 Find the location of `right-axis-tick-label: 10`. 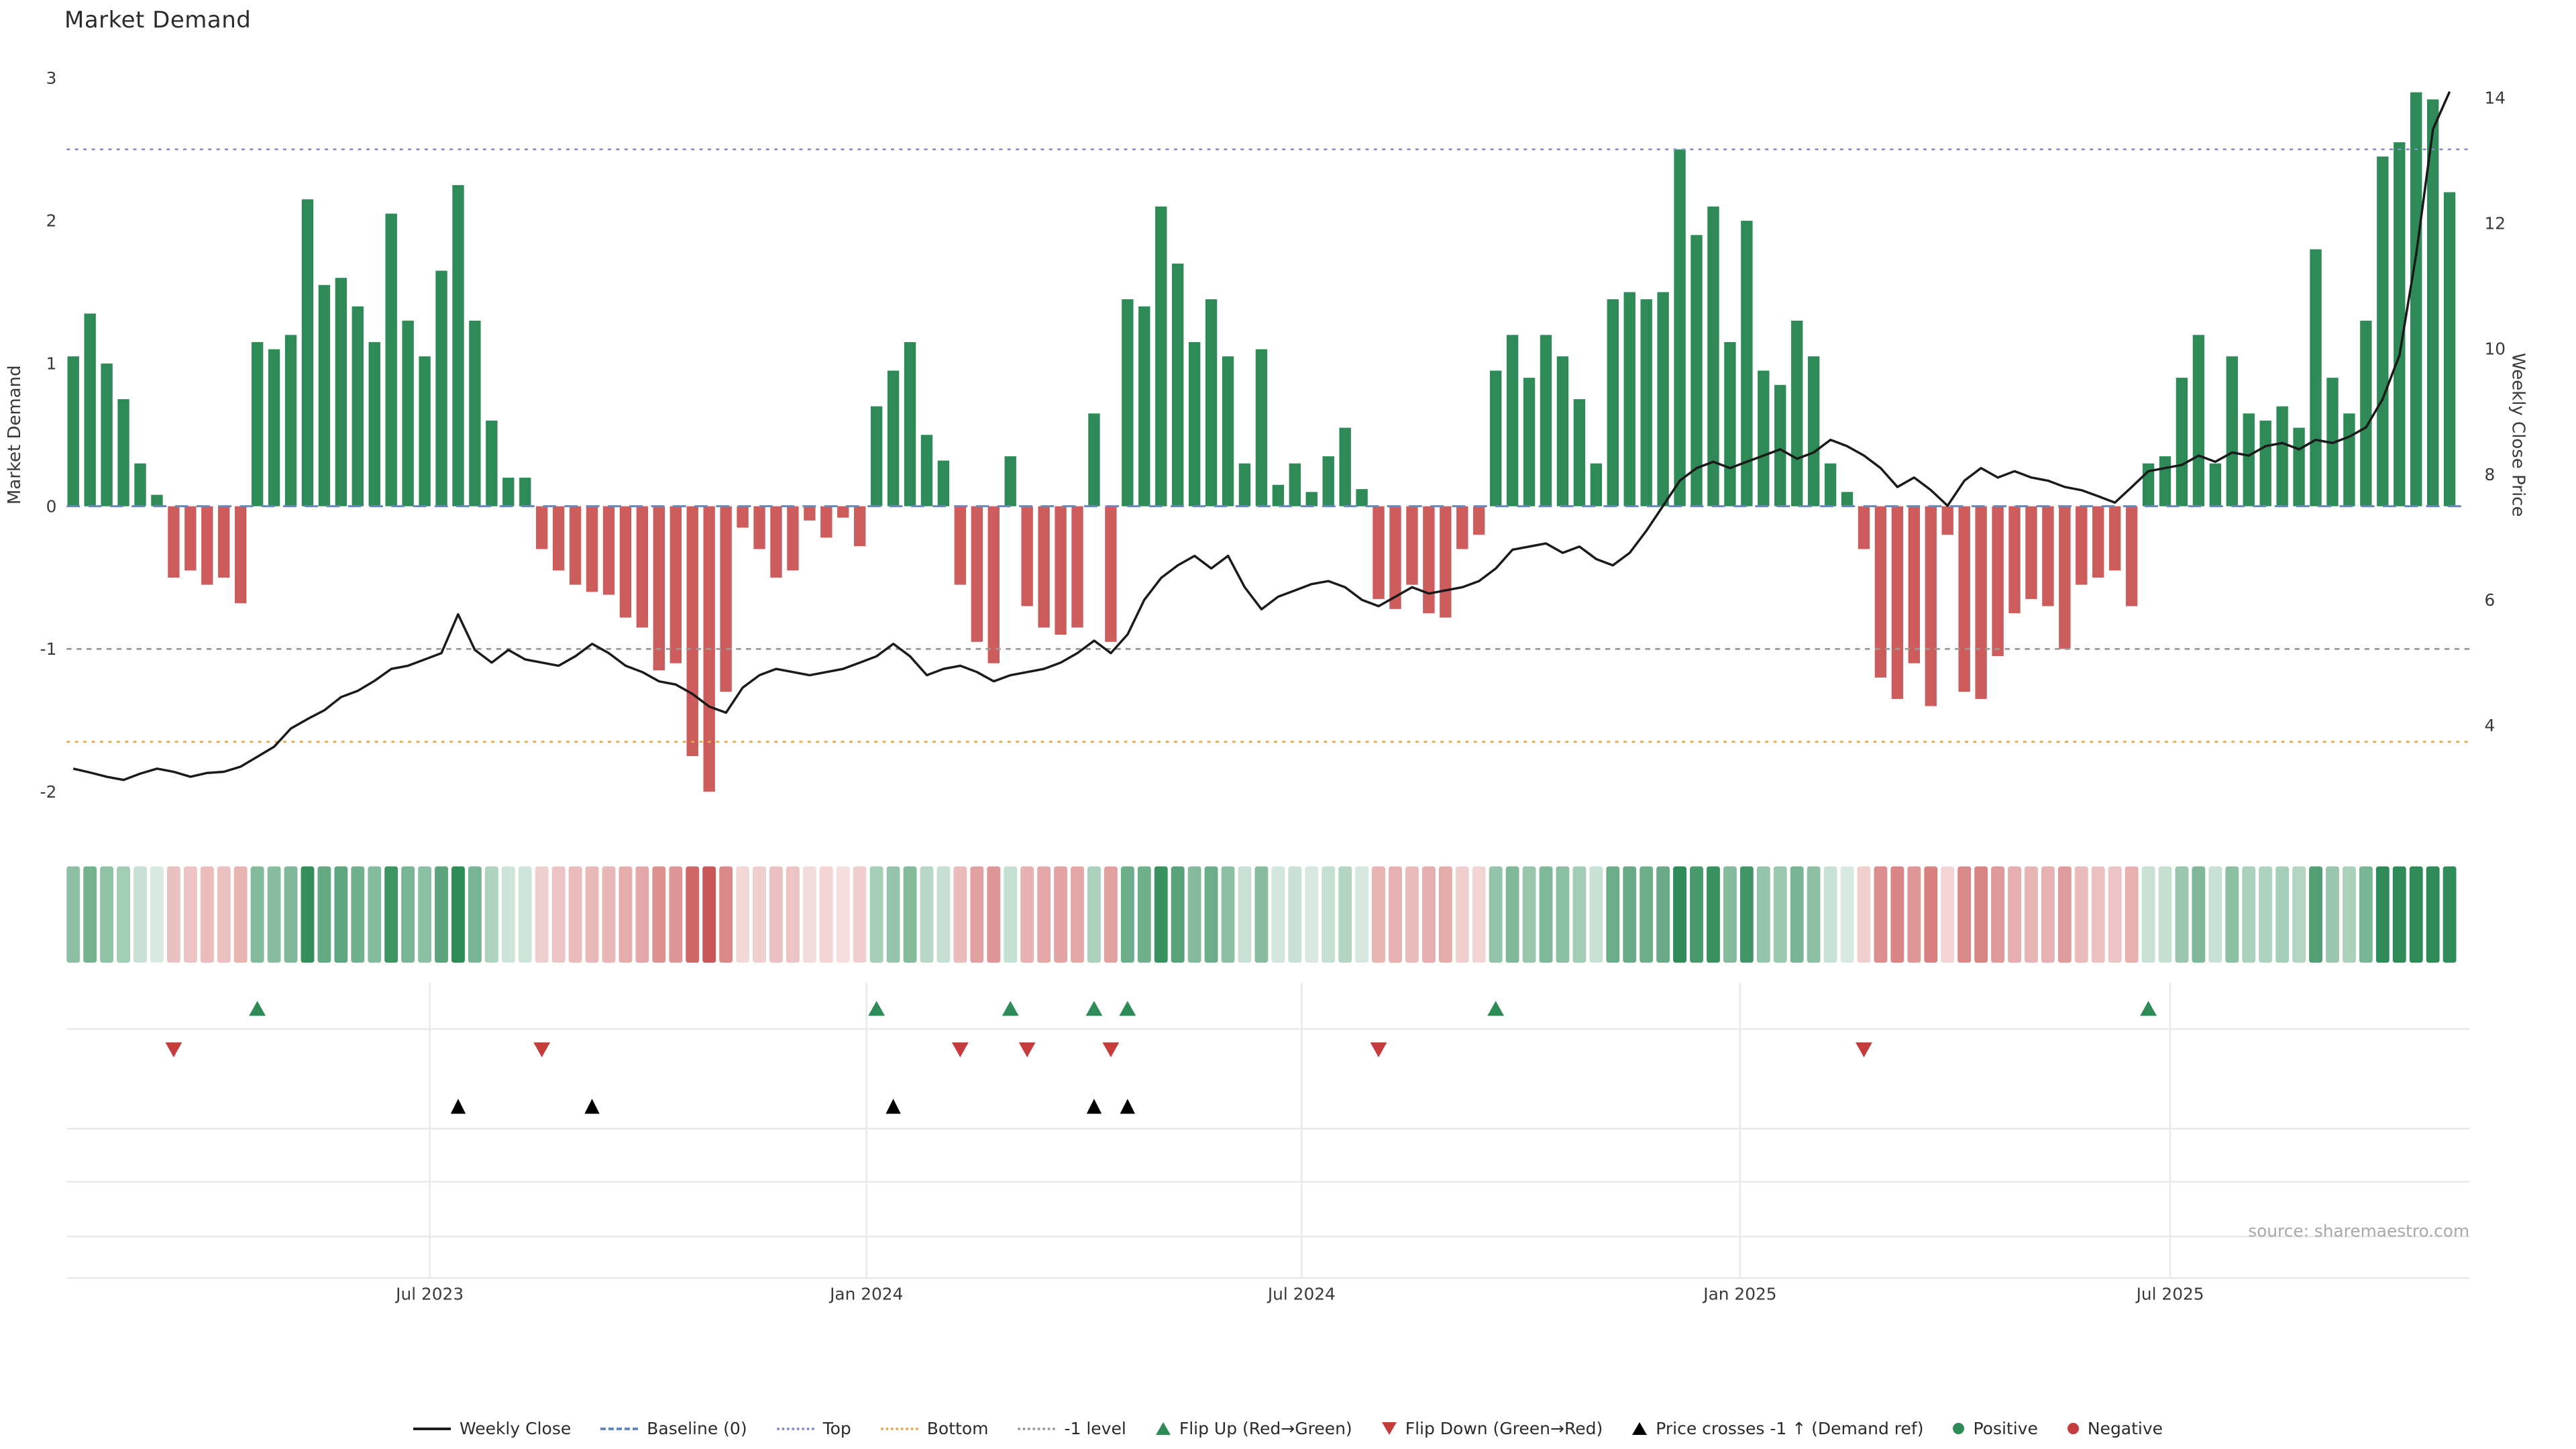

right-axis-tick-label: 10 is located at coordinates (2495, 349).